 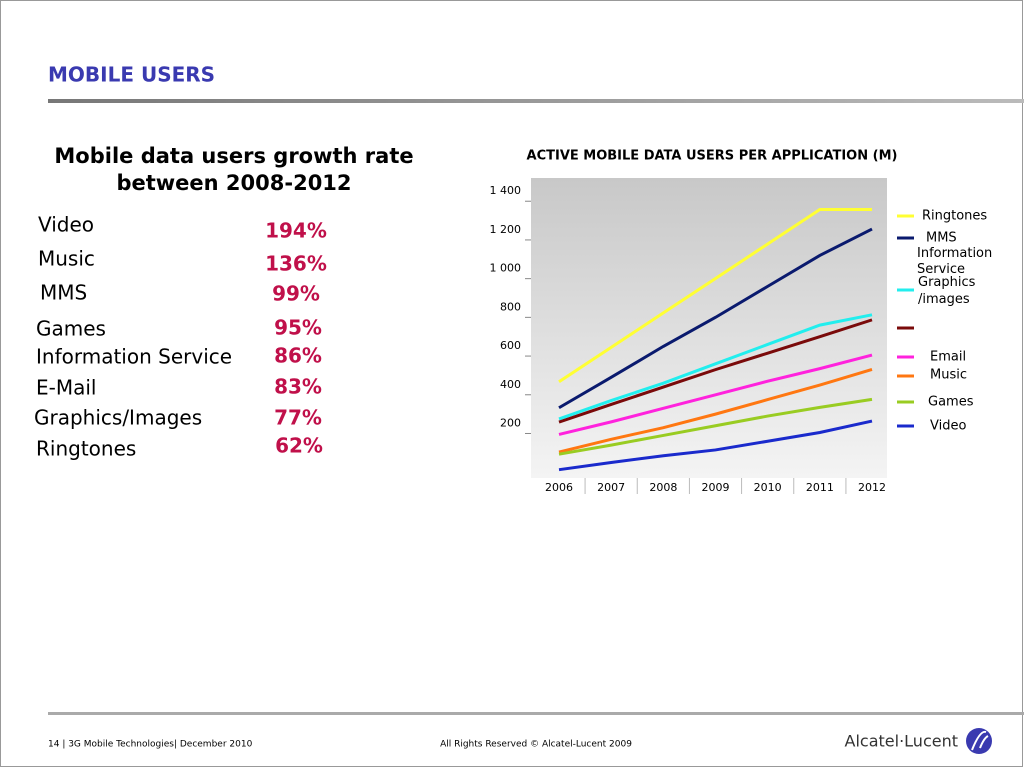 I want to click on x-tick-label: 2012, so click(x=872, y=487).